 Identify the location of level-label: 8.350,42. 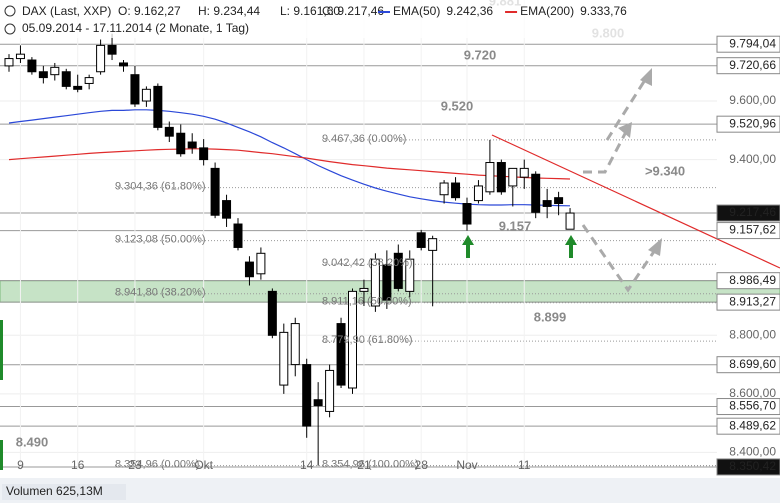
(752, 466).